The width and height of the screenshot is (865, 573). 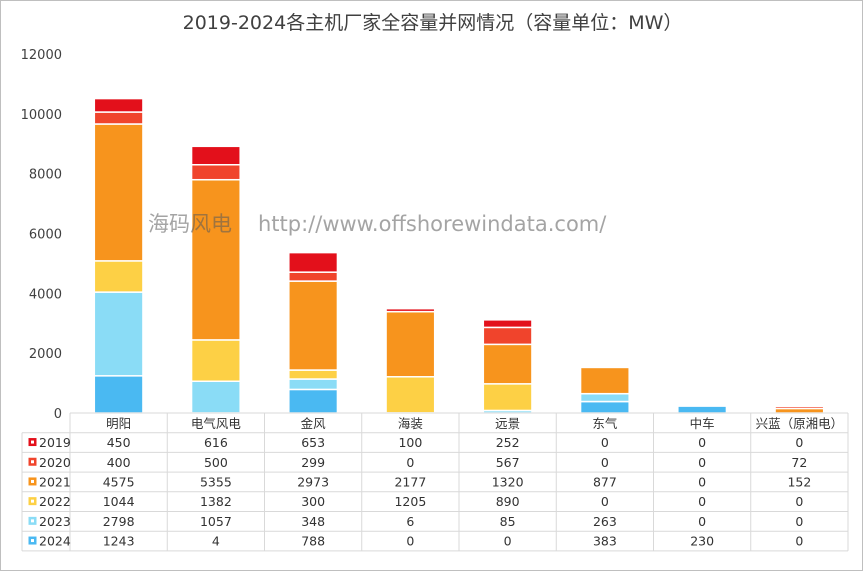 What do you see at coordinates (119, 462) in the screenshot?
I see `data-table-value: 400` at bounding box center [119, 462].